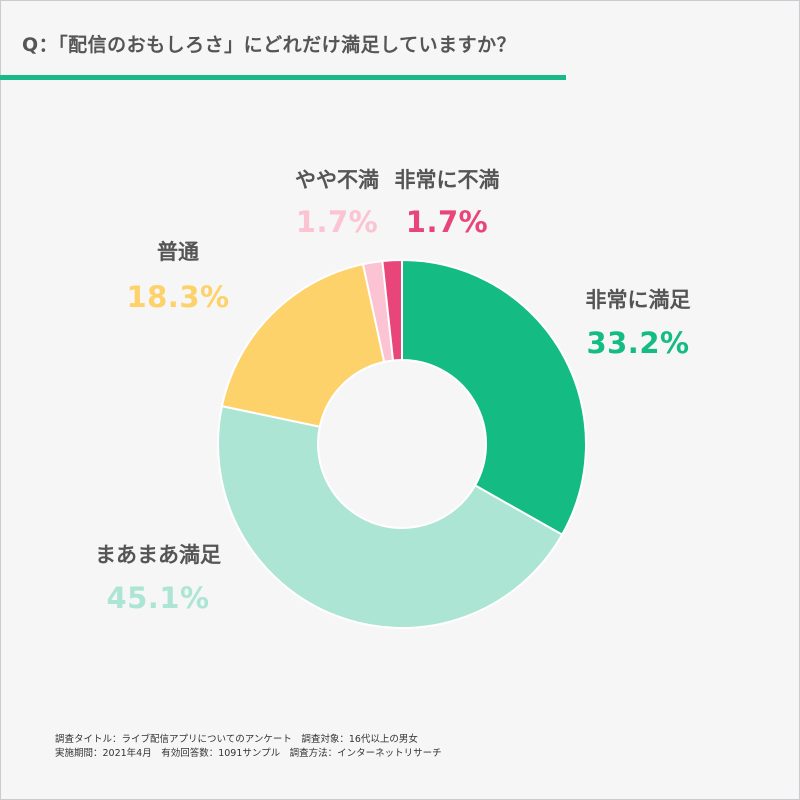 This screenshot has height=800, width=800. Describe the element at coordinates (303, 345) in the screenshot. I see `slice-neutral` at that location.